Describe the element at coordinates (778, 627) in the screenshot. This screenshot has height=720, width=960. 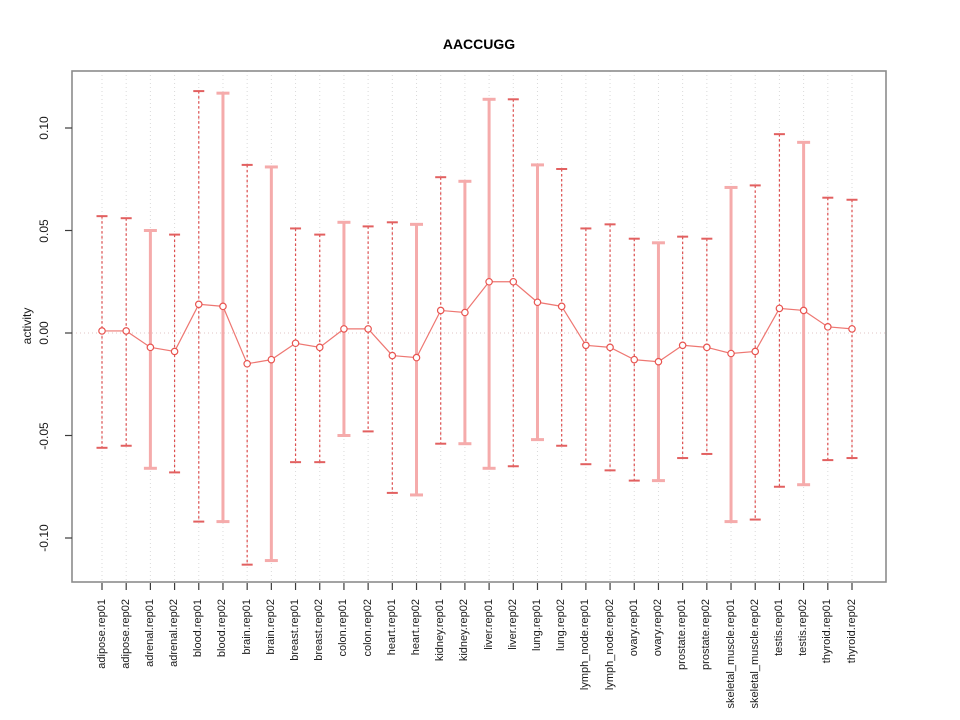
I see `x-tick-label: testis.rep01` at that location.